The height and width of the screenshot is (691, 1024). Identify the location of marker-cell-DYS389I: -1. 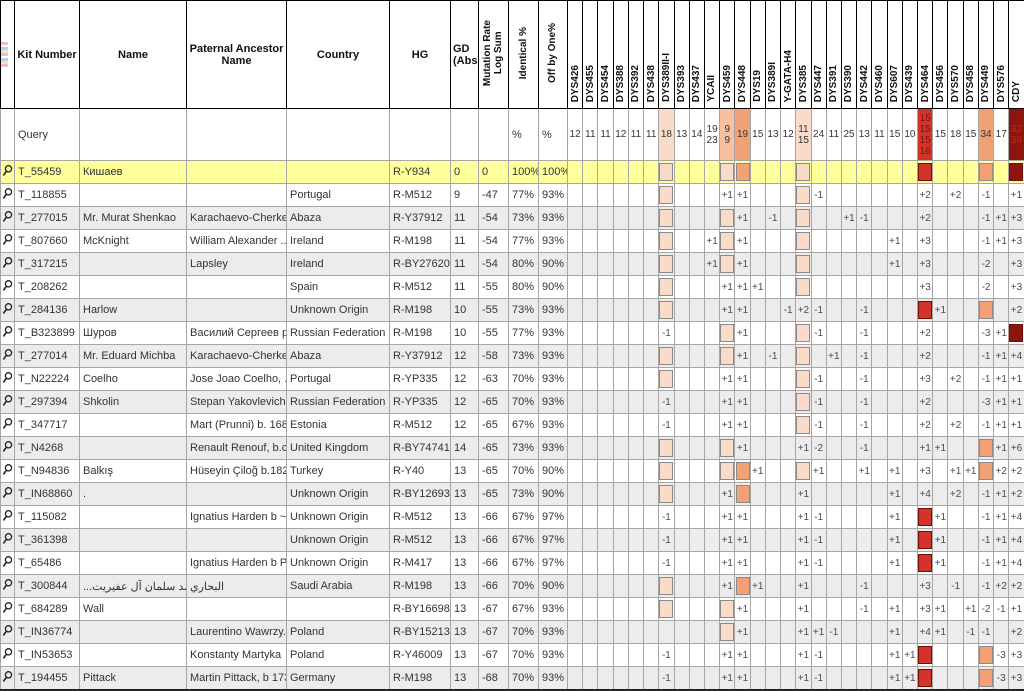
(772, 218).